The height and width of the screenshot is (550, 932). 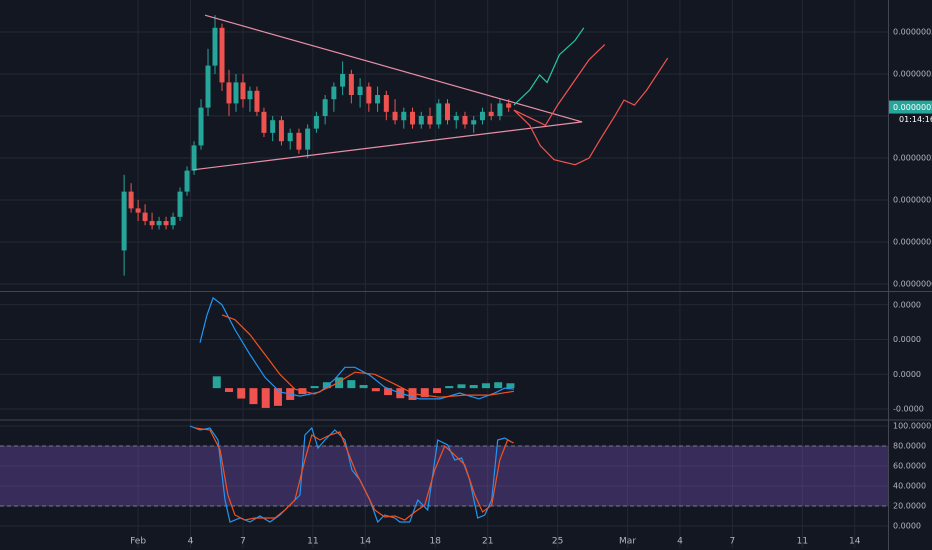 I want to click on x-tick-label: 25, so click(x=557, y=542).